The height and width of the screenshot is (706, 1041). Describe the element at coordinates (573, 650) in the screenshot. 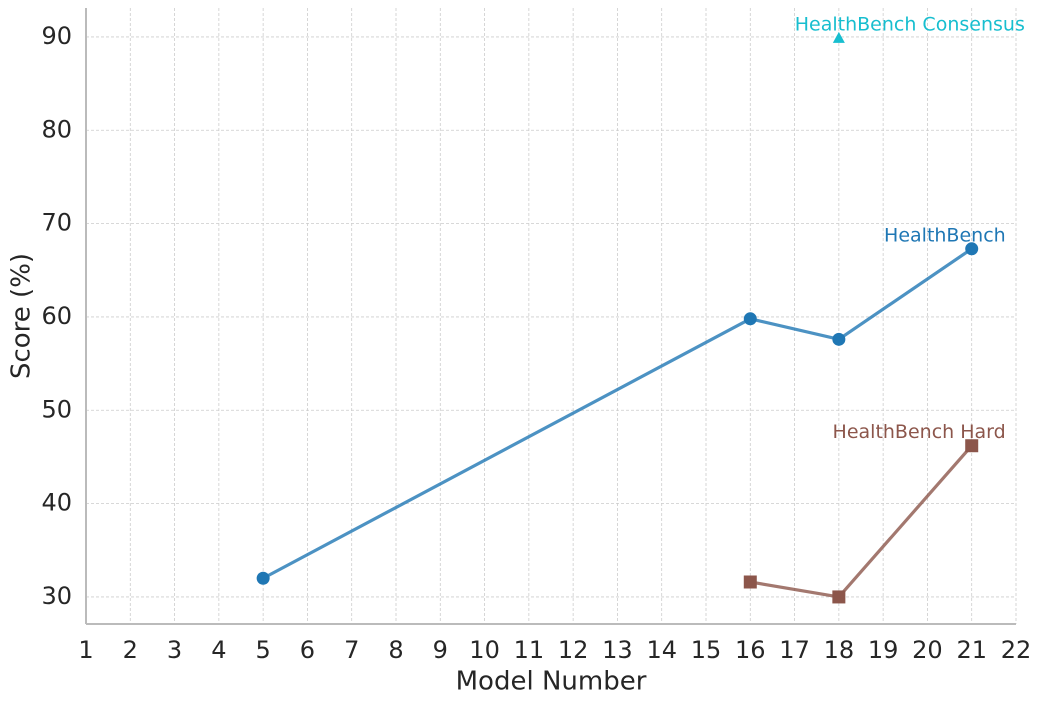

I see `x-tick-label: 12` at that location.